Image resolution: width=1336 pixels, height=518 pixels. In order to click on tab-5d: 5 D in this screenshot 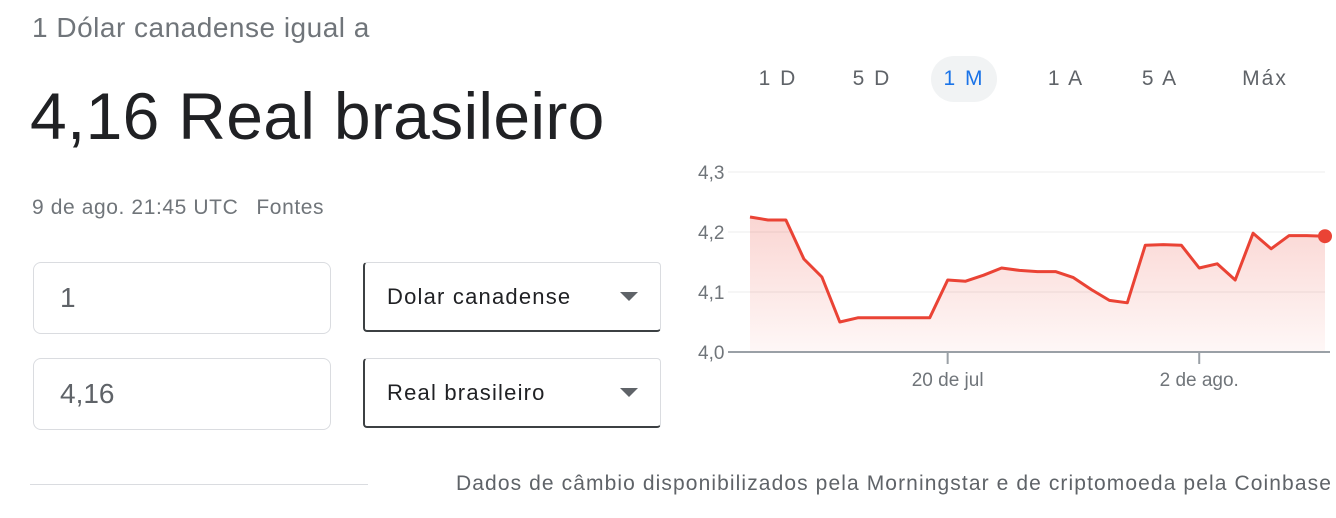, I will do `click(872, 78)`.